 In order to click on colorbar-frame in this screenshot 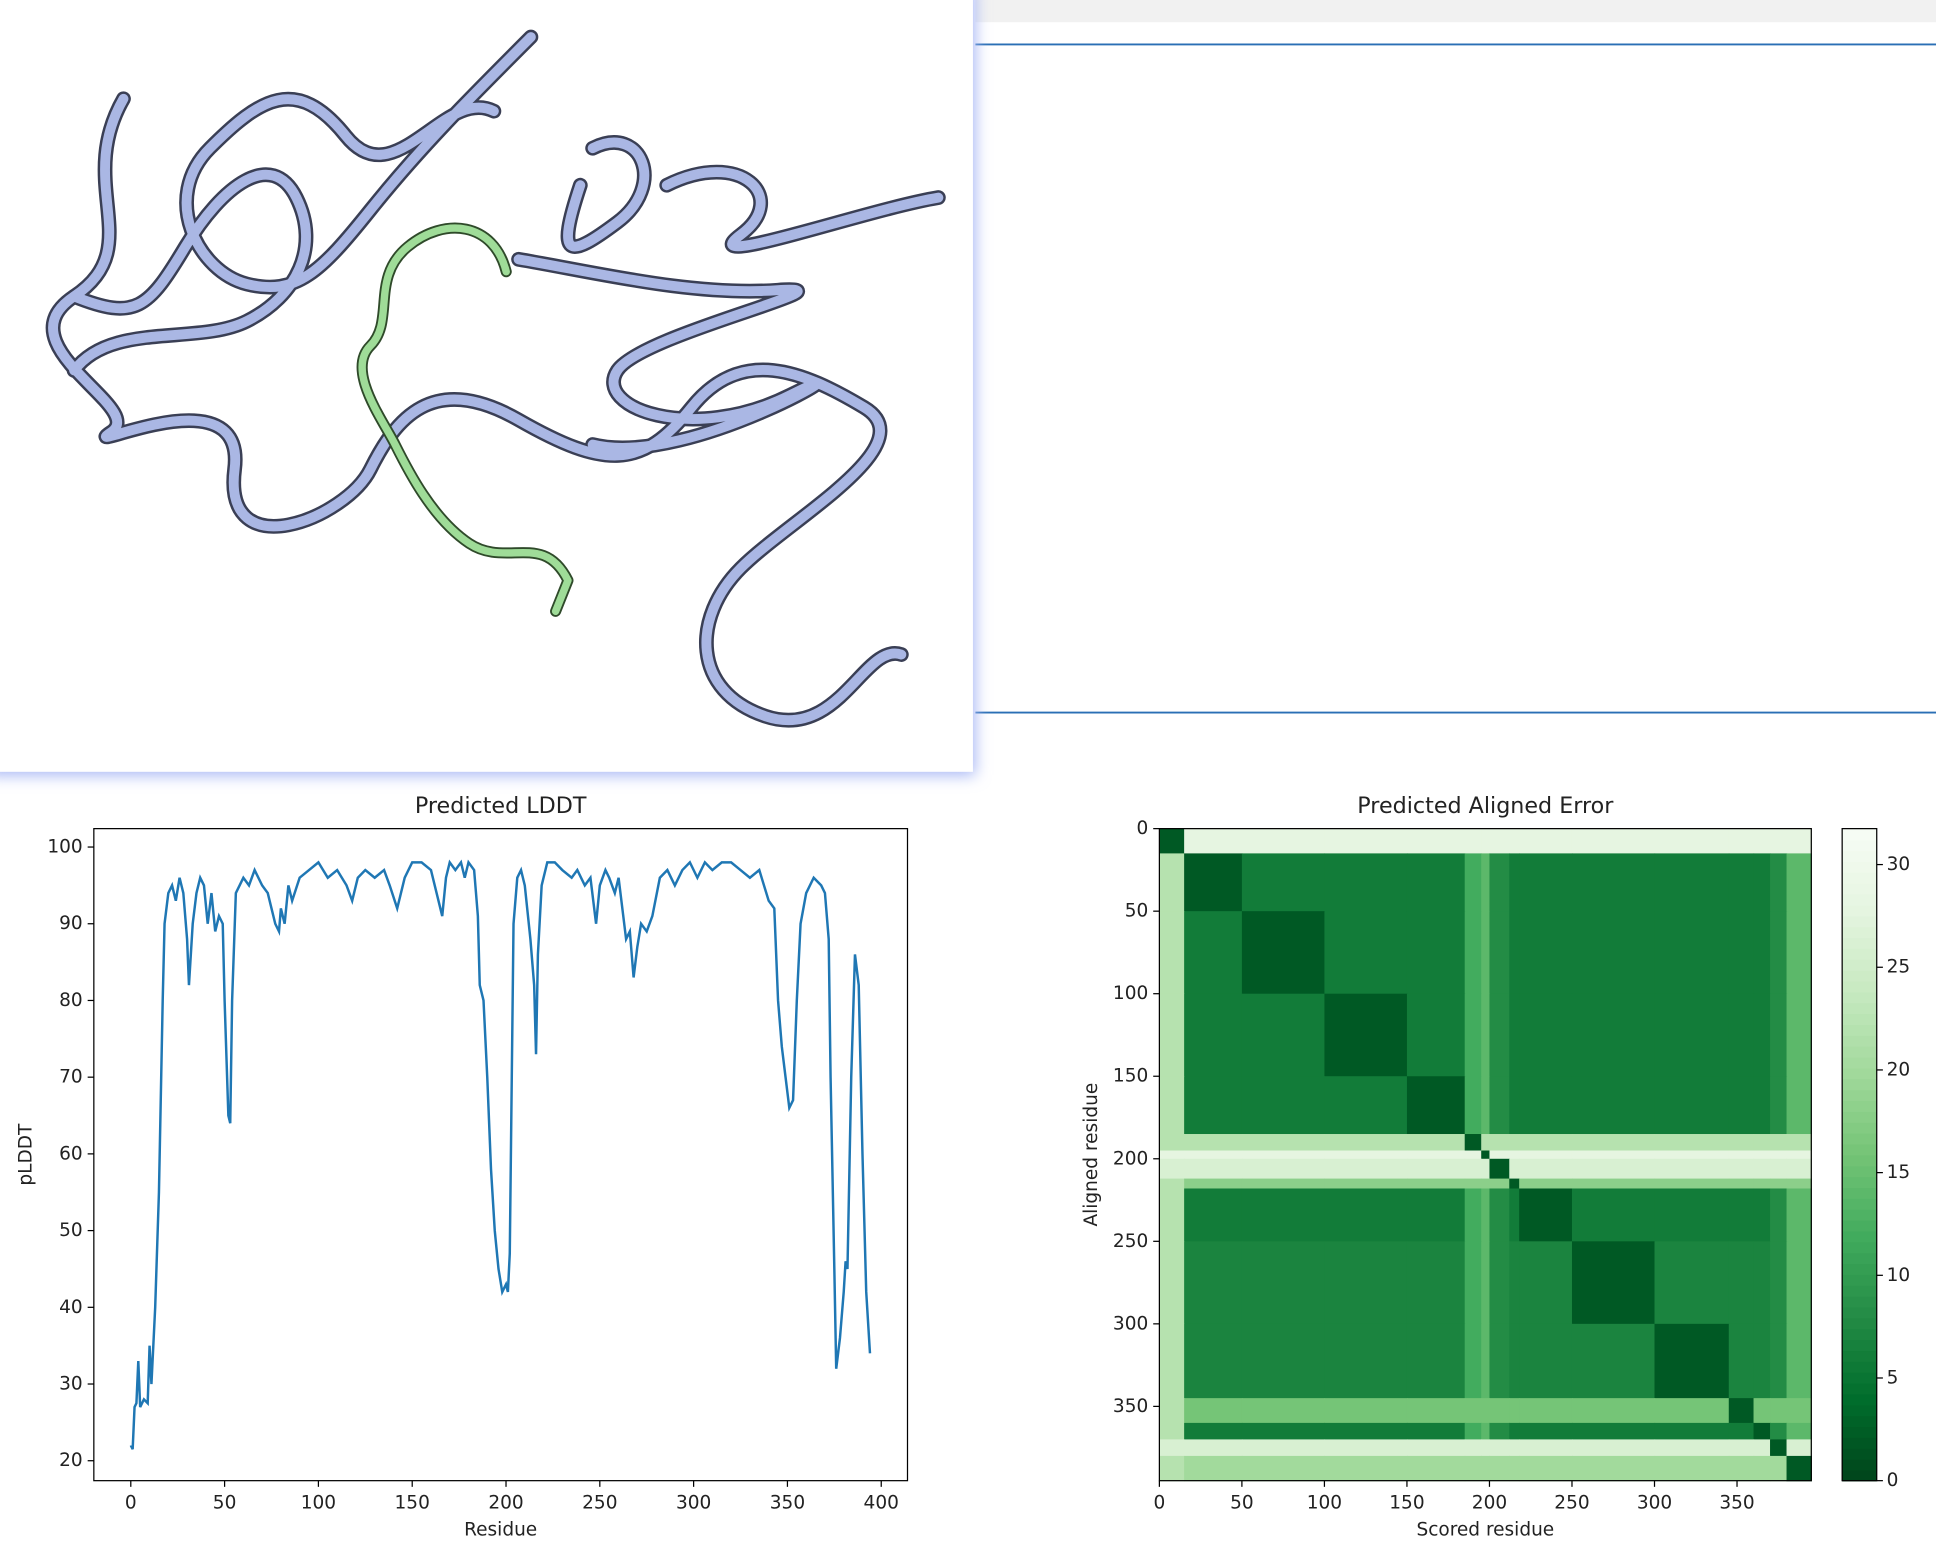, I will do `click(1859, 1155)`.